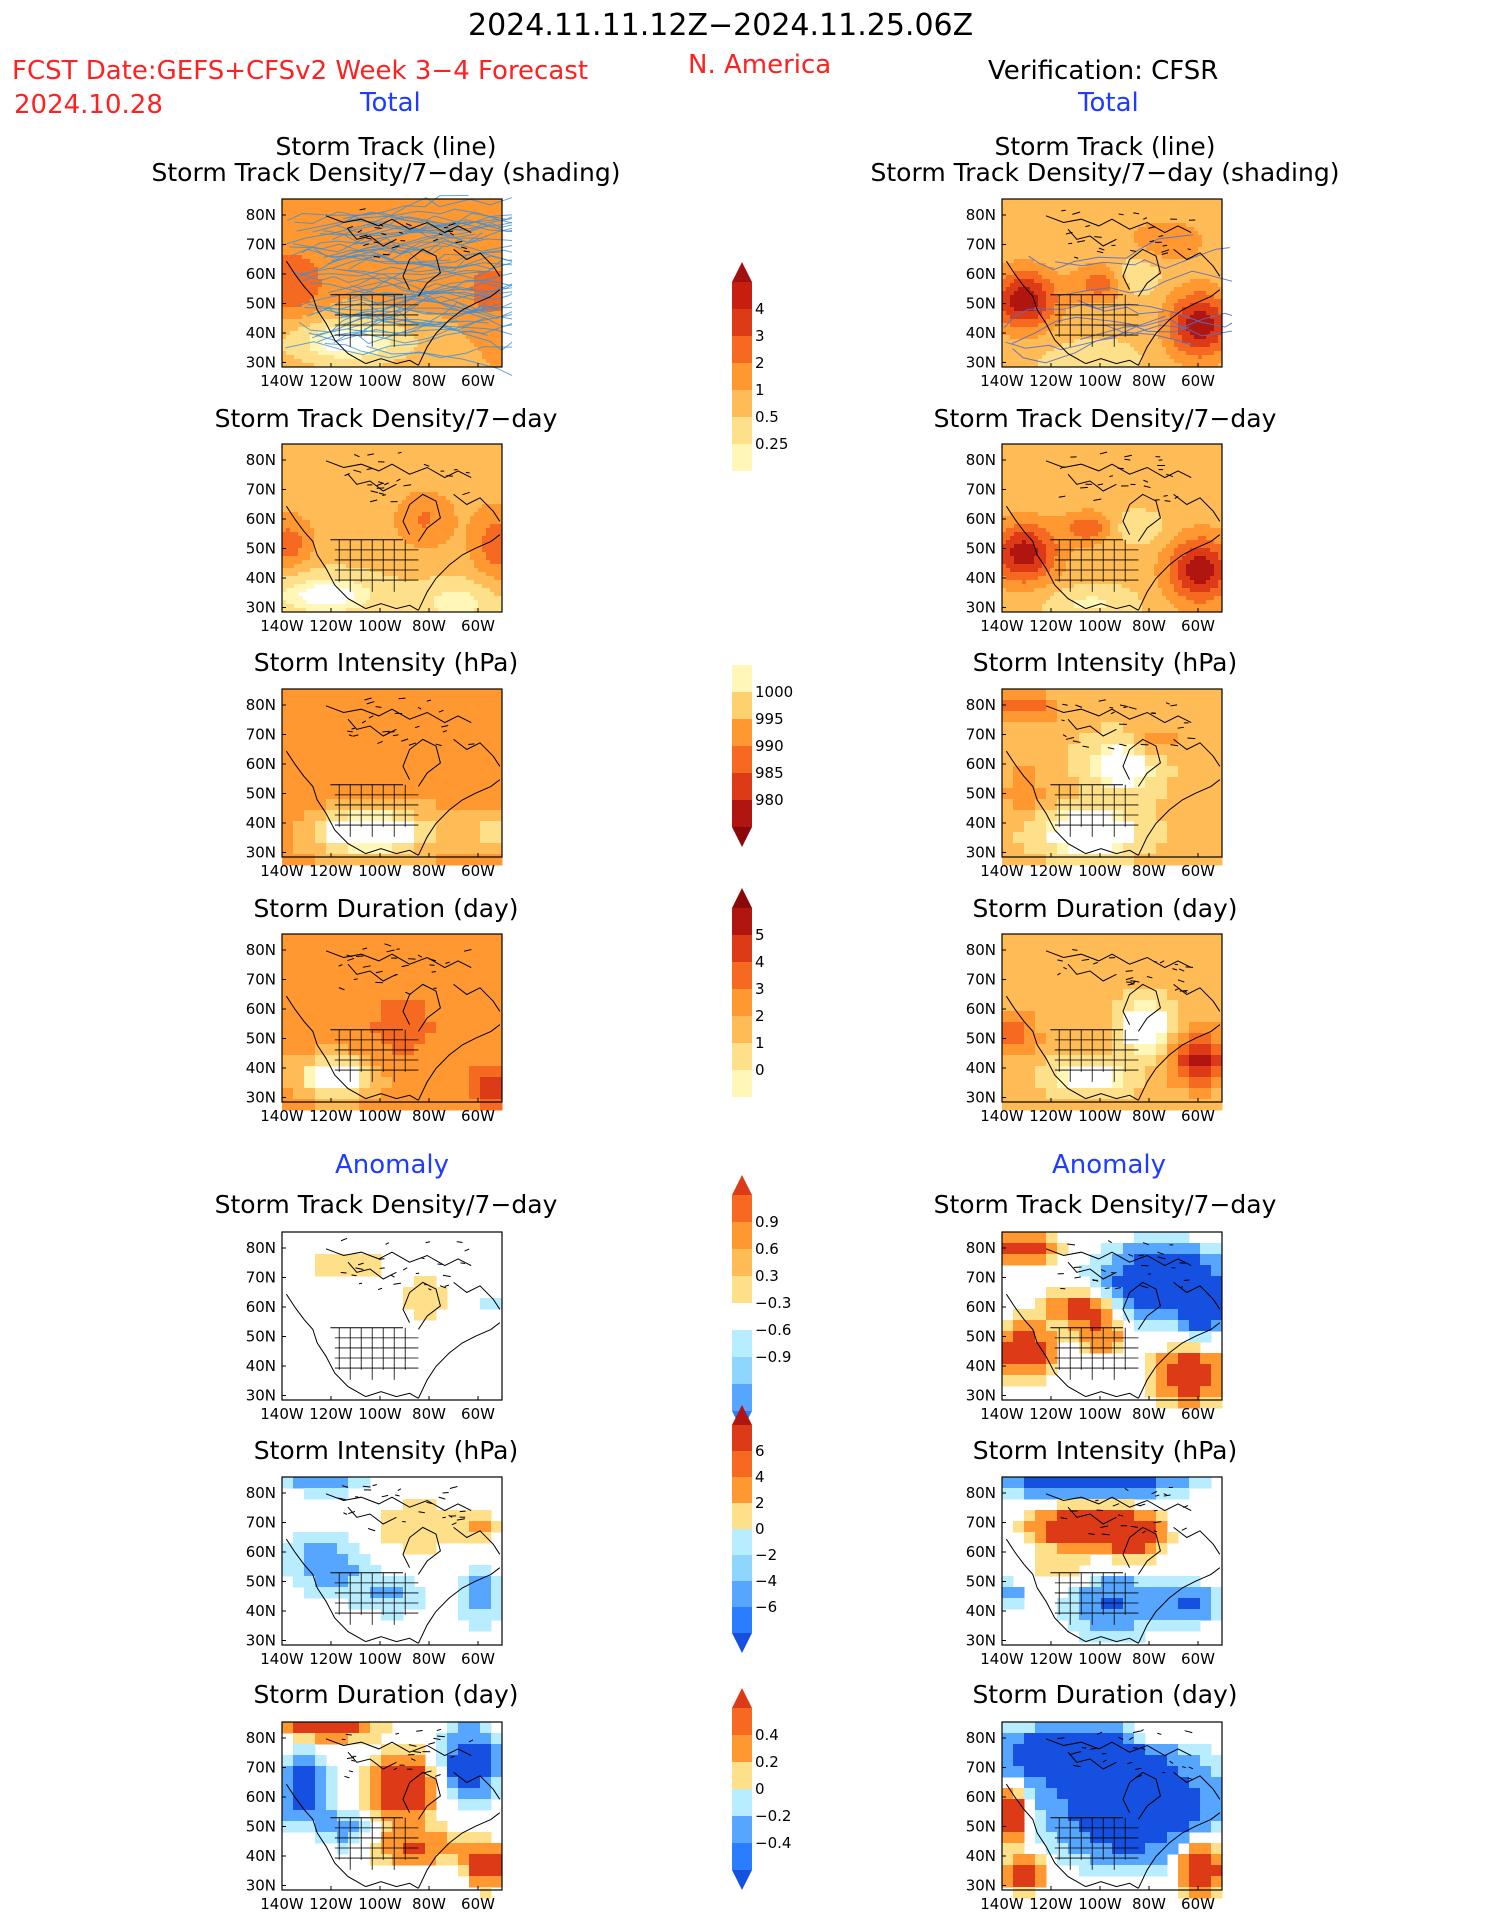  What do you see at coordinates (761, 1303) in the screenshot?
I see `colorbar-svg: 0.9 0.6 0.3 −0.3 −0.6 −0.9` at bounding box center [761, 1303].